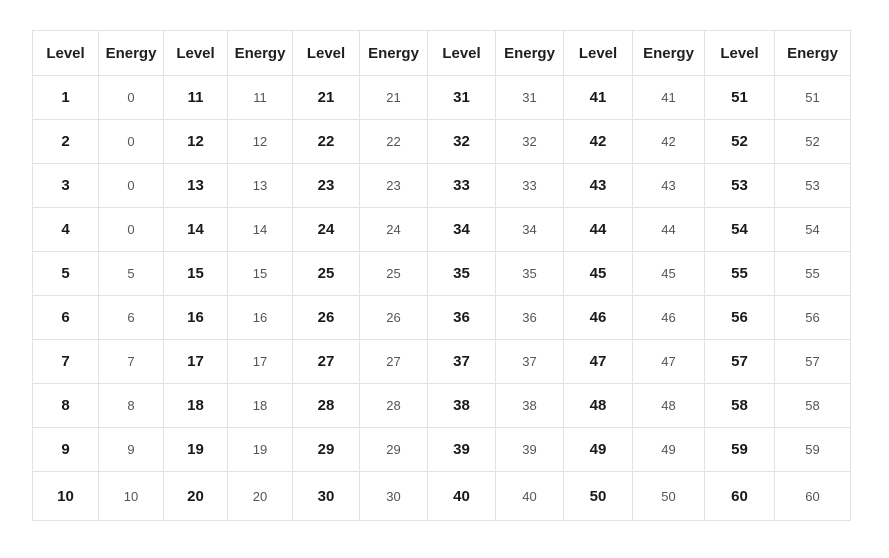 Image resolution: width=889 pixels, height=558 pixels. What do you see at coordinates (326, 496) in the screenshot?
I see `level-cell: 30` at bounding box center [326, 496].